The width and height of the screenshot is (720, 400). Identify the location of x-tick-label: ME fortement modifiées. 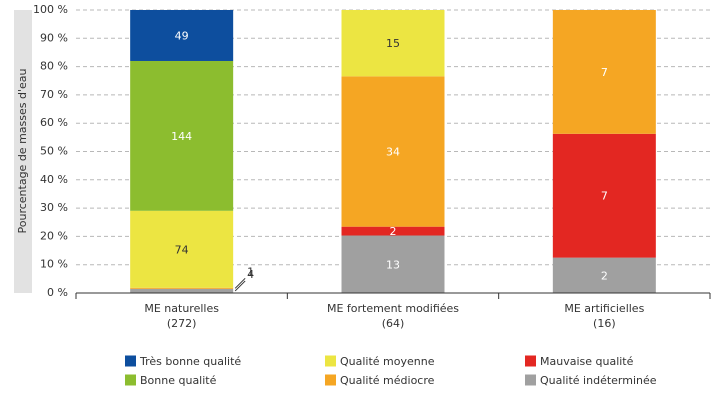
(393, 308).